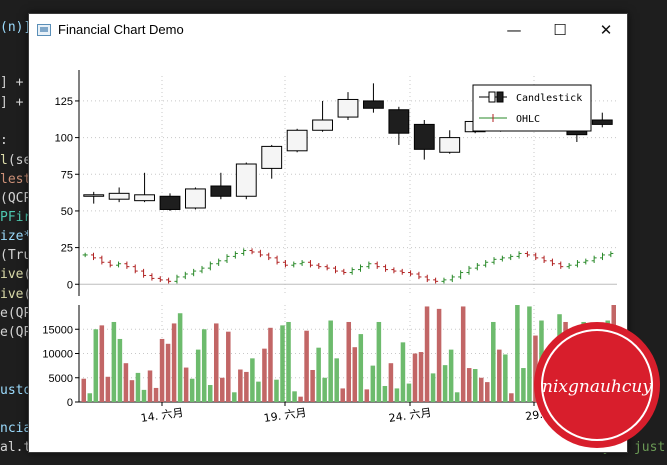 The height and width of the screenshot is (465, 667). I want to click on code-token: (, so click(27, 274).